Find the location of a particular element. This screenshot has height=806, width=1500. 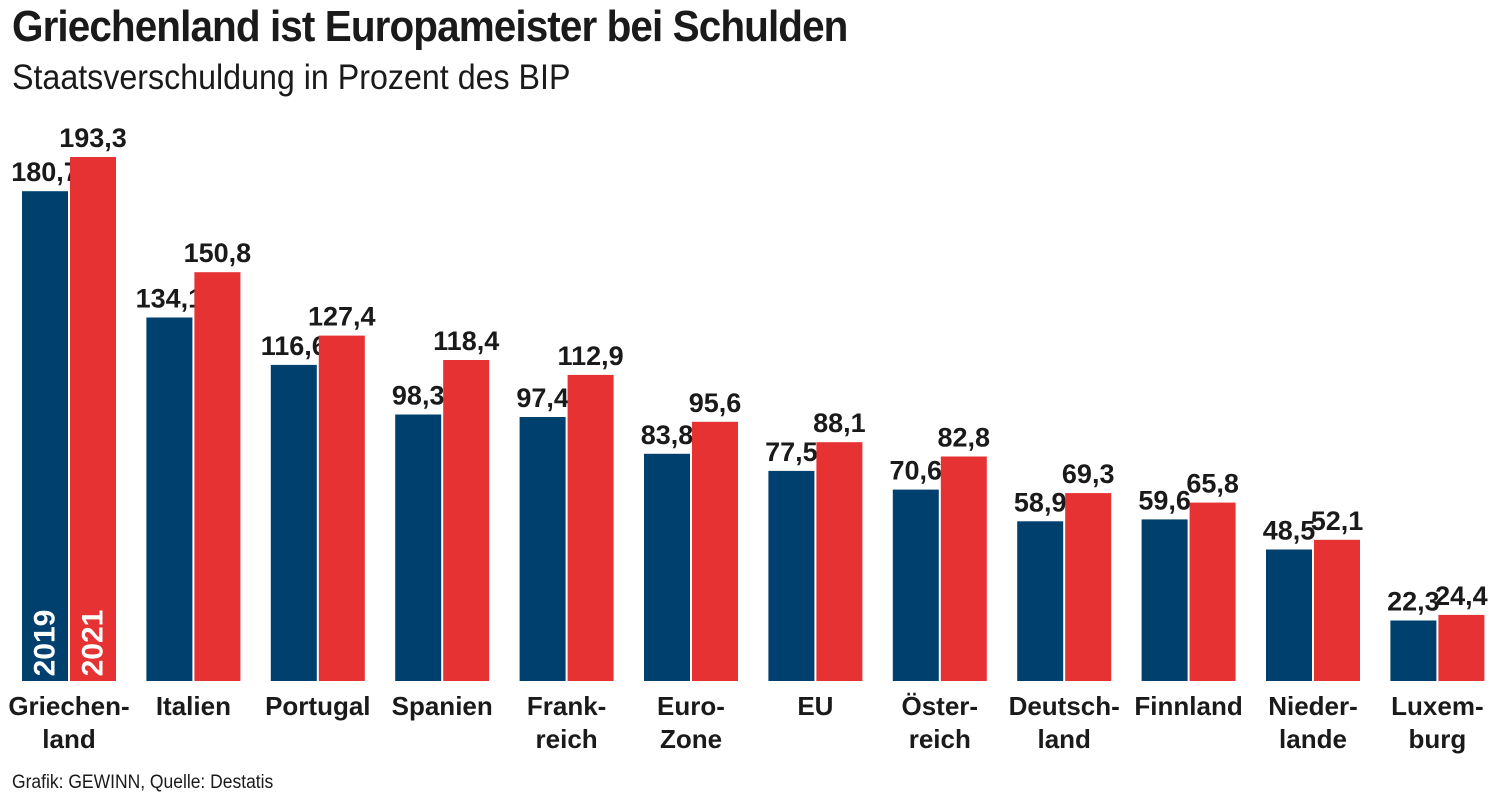

chart-subtitle: Staatsverschuldung in Prozent des BIP is located at coordinates (291, 77).